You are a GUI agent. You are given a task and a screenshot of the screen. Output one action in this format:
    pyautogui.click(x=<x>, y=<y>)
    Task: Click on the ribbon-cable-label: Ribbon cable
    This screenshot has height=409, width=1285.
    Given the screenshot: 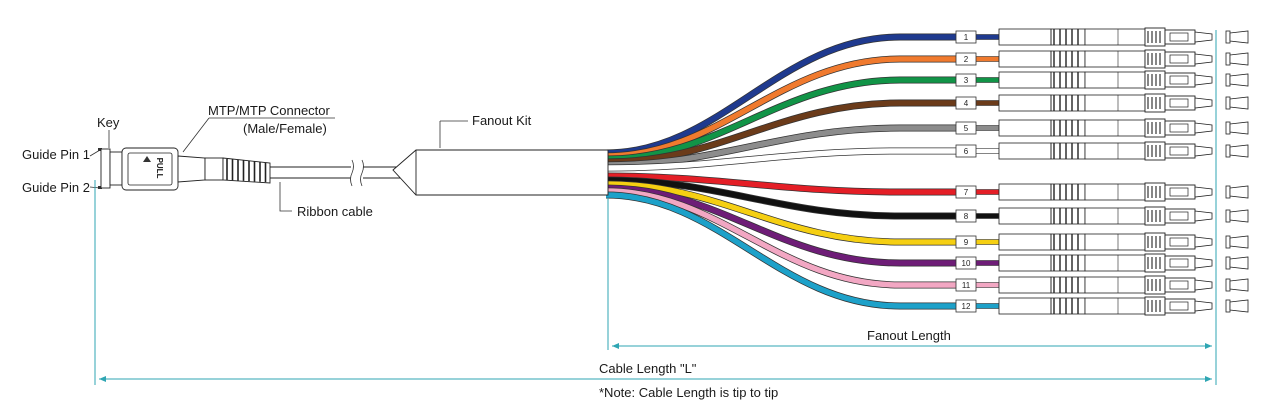 What is the action you would take?
    pyautogui.click(x=335, y=211)
    